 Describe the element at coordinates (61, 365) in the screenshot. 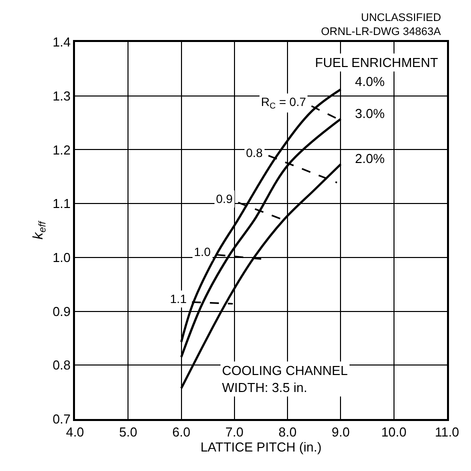

I see `y-tick-label: 0.8` at that location.